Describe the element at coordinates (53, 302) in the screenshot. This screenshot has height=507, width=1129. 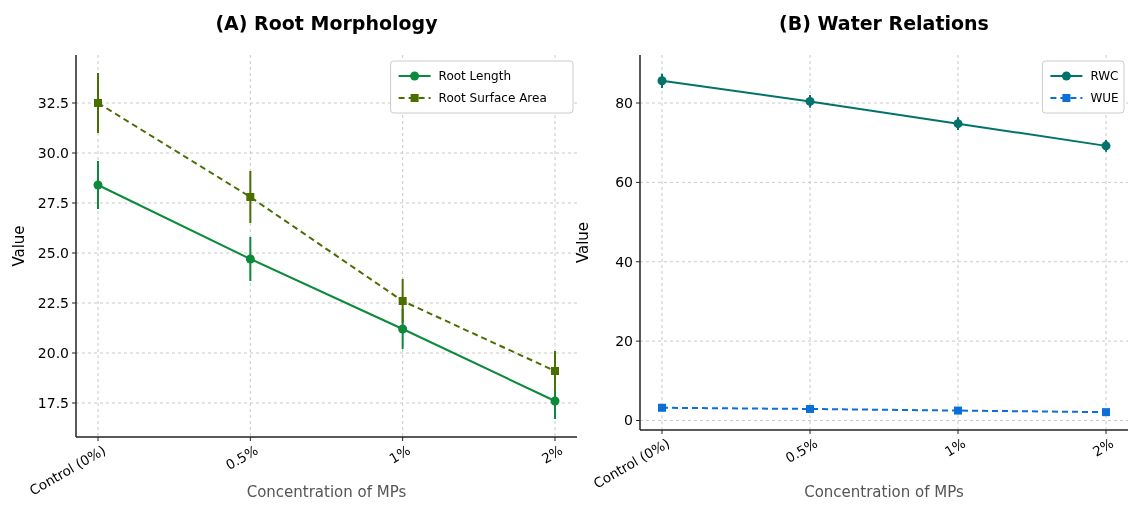
I see `y-tick-label: 22.5` at that location.